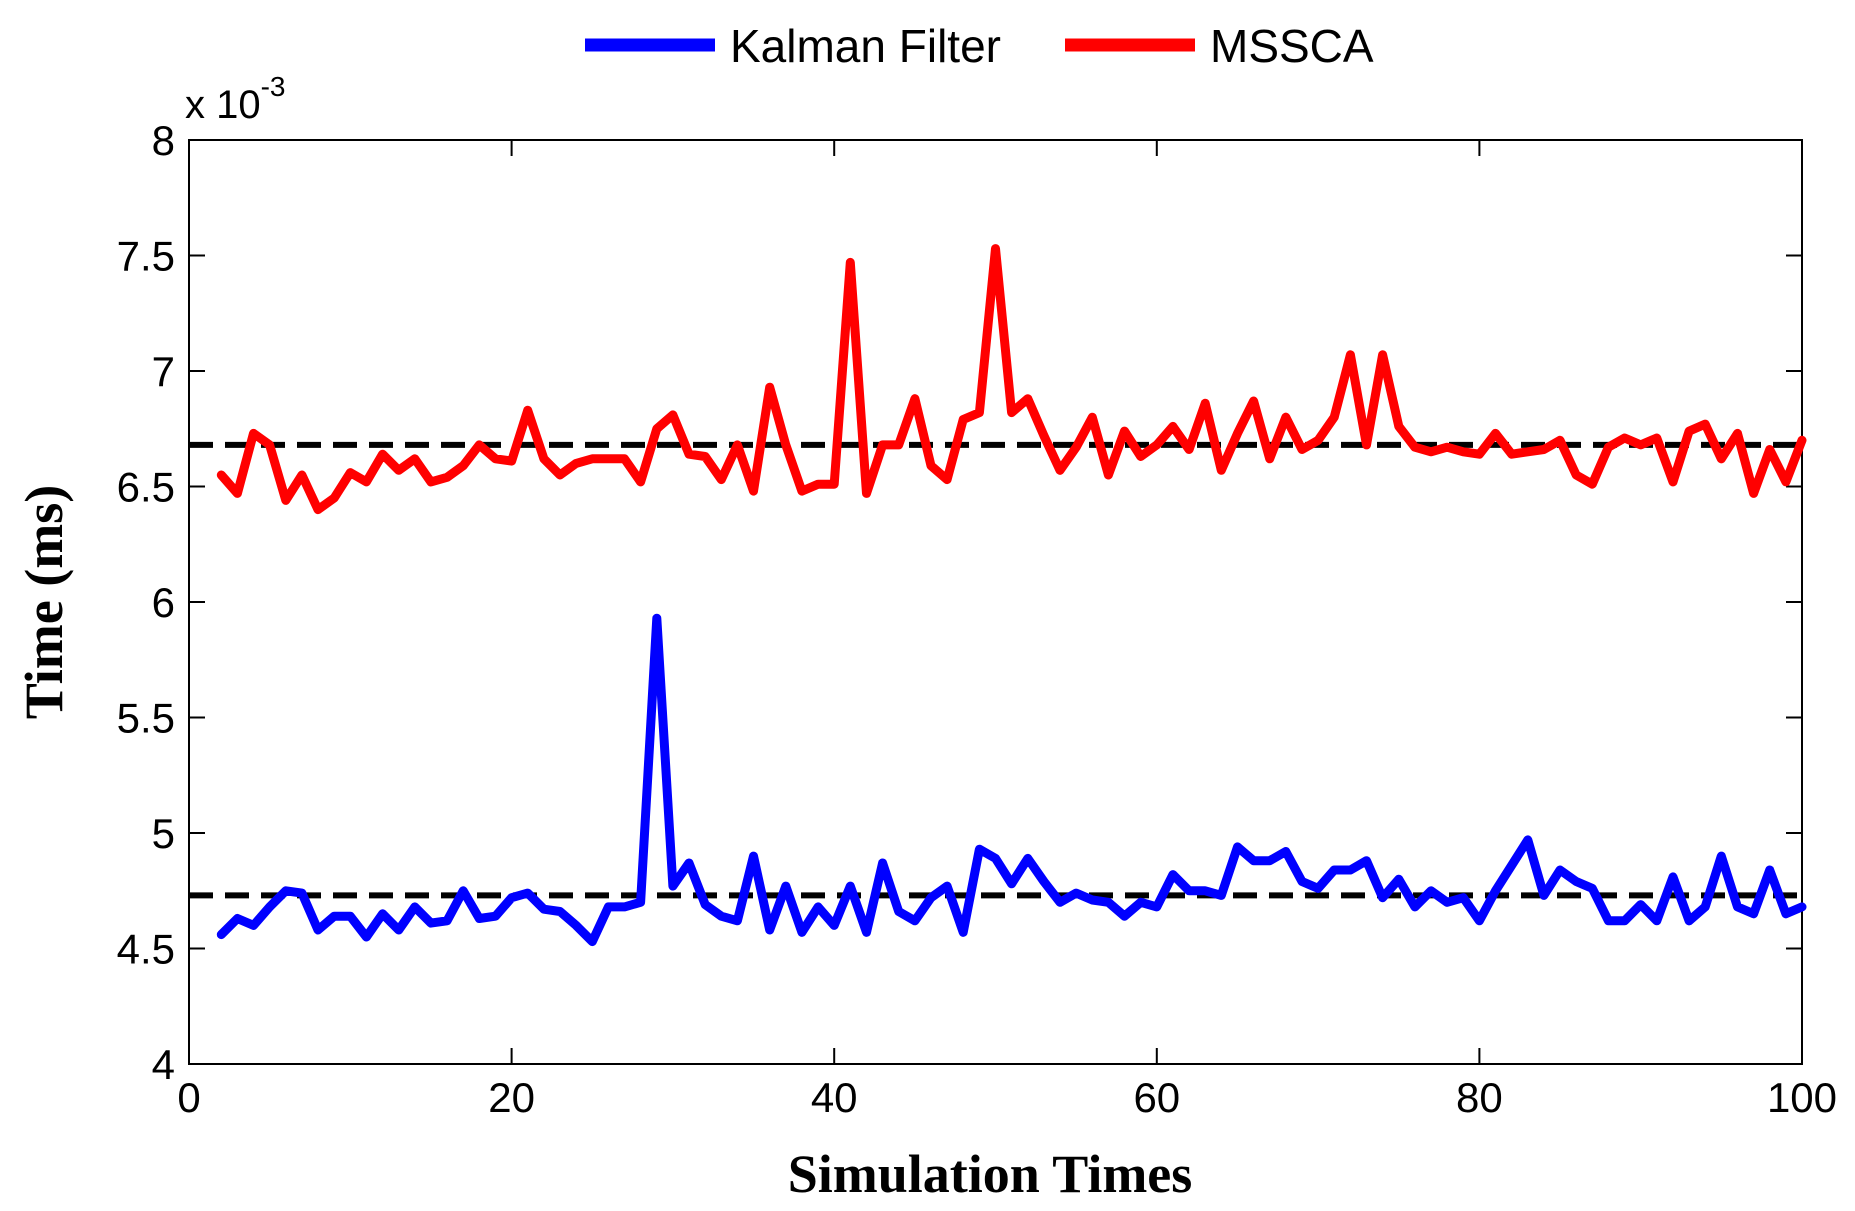  I want to click on y-tick-label: 4, so click(163, 1064).